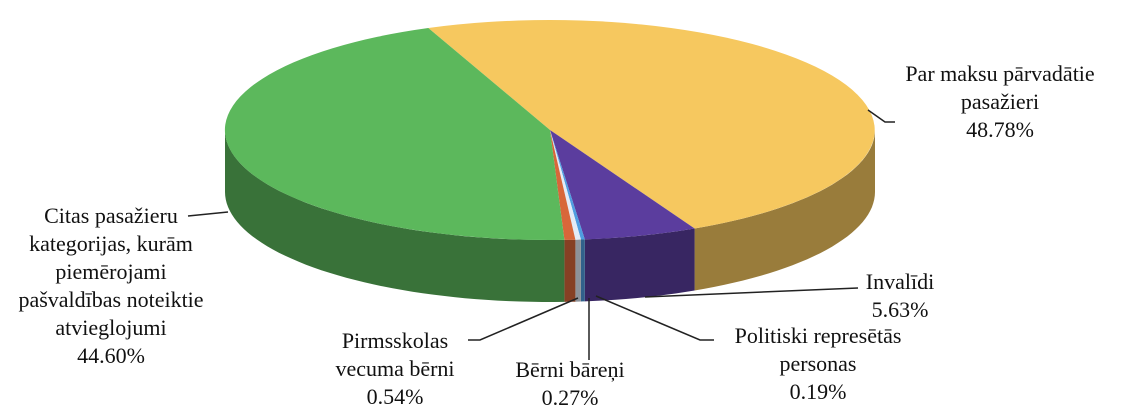  I want to click on value-label: 5.63%, so click(900, 309).